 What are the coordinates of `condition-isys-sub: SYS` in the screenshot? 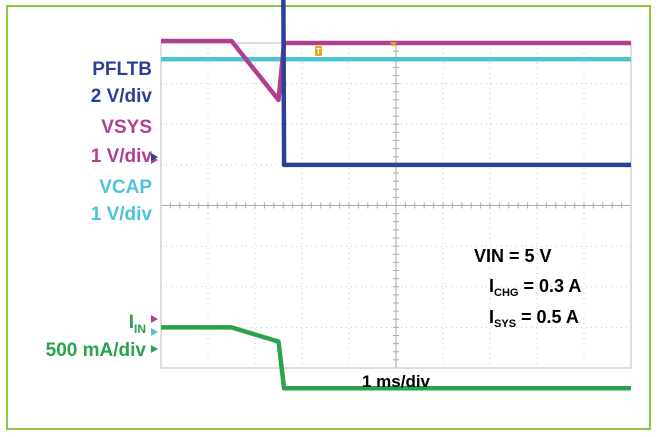 It's located at (505, 324).